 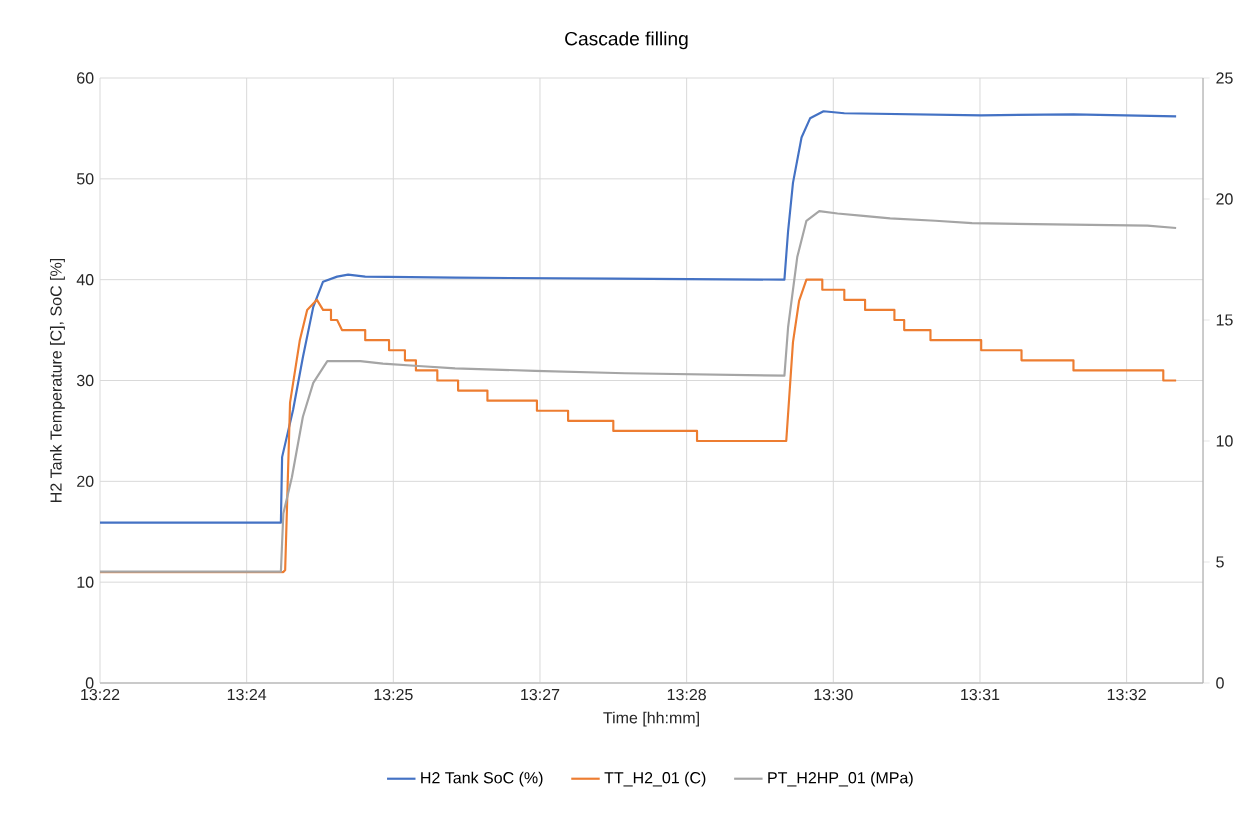 I want to click on x-axis-title: Time [hh:mm], so click(x=651, y=719).